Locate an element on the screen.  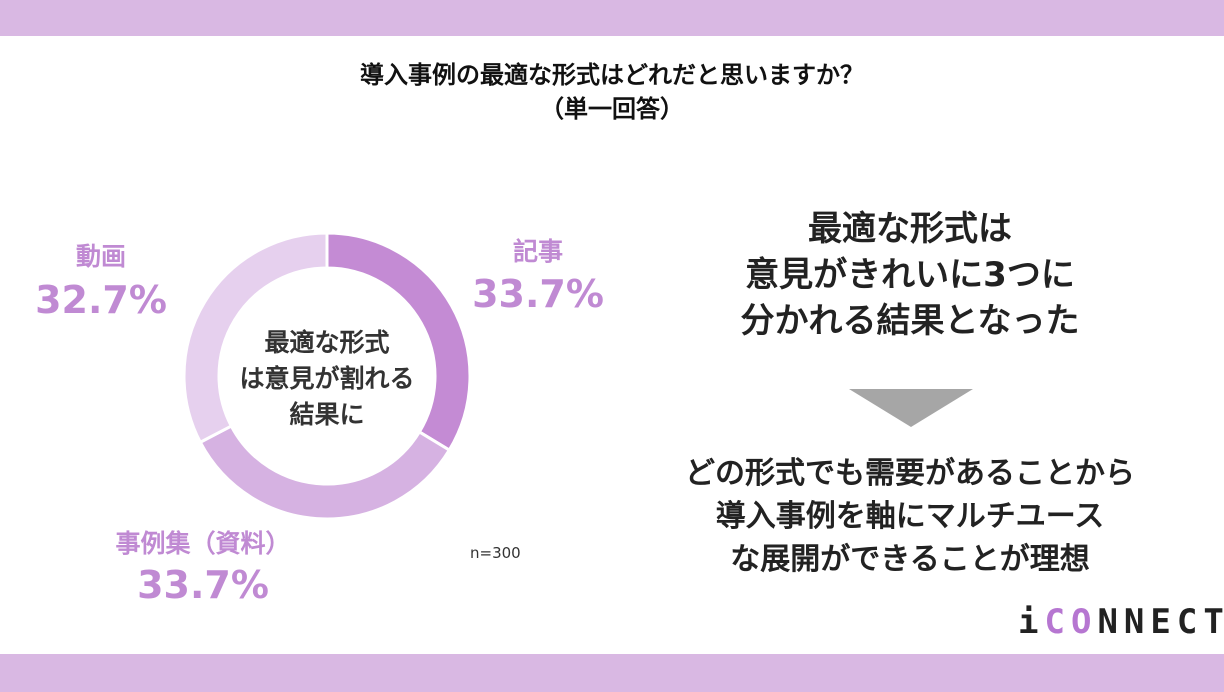
logo-post: NNECT is located at coordinates (1160, 622).